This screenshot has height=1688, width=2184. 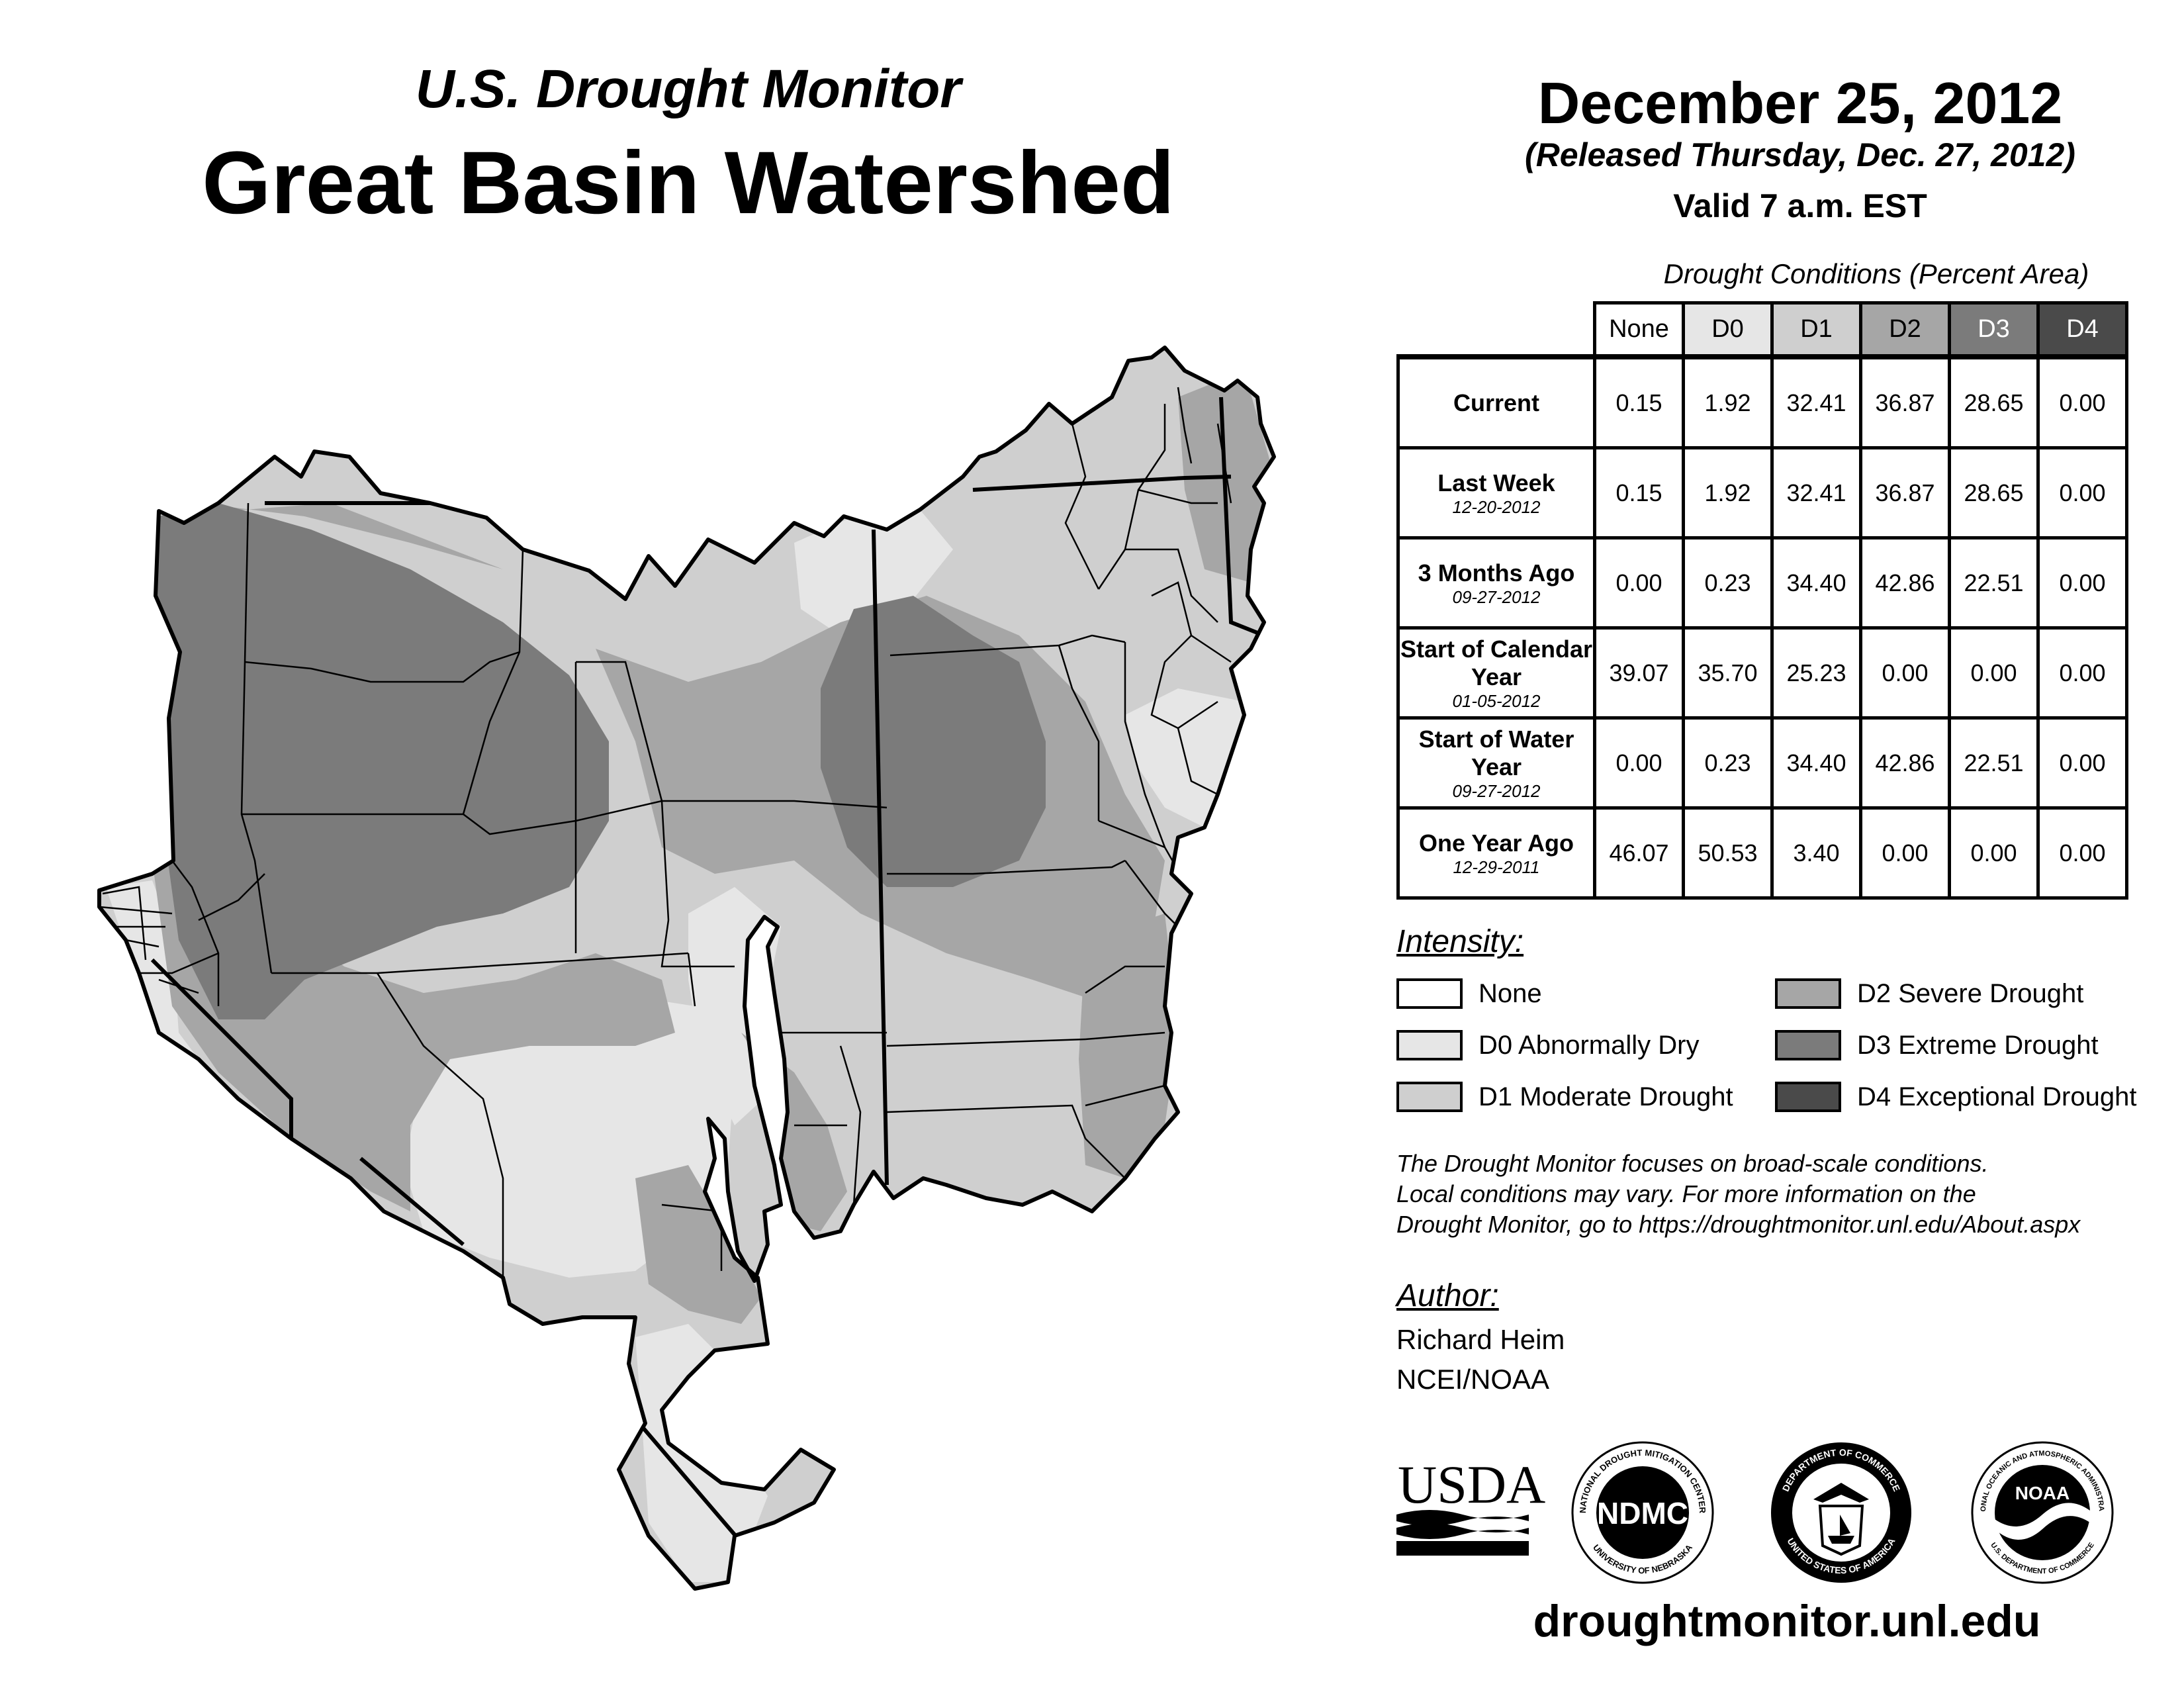 What do you see at coordinates (1971, 993) in the screenshot?
I see `legend-label: D2 Severe Drought` at bounding box center [1971, 993].